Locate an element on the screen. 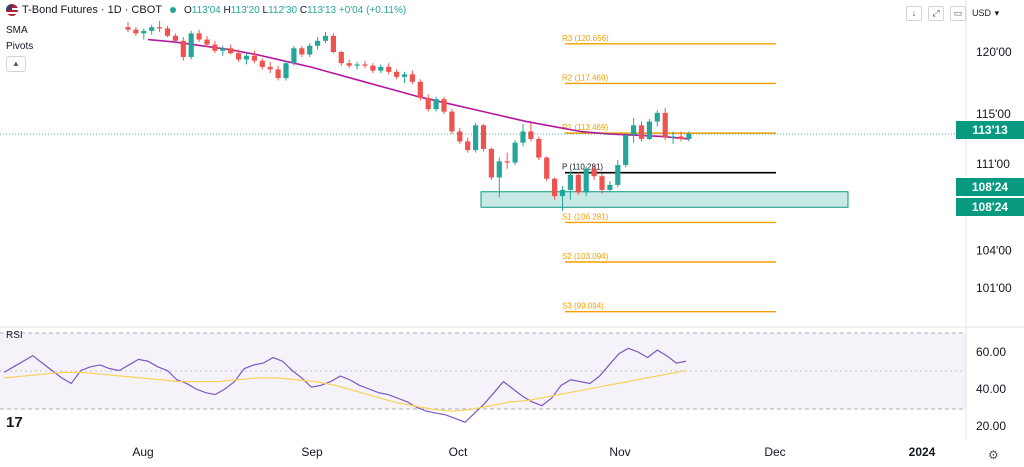 Image resolution: width=1024 pixels, height=467 pixels. collapse-indicators-button: ▲ is located at coordinates (16, 64).